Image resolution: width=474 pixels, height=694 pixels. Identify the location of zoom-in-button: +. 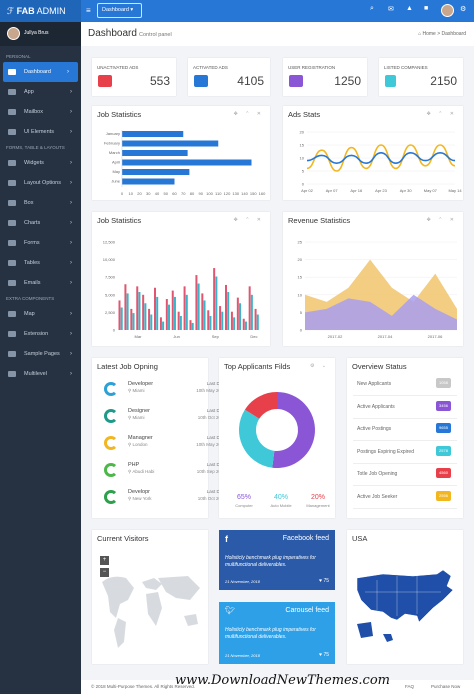
(104, 560).